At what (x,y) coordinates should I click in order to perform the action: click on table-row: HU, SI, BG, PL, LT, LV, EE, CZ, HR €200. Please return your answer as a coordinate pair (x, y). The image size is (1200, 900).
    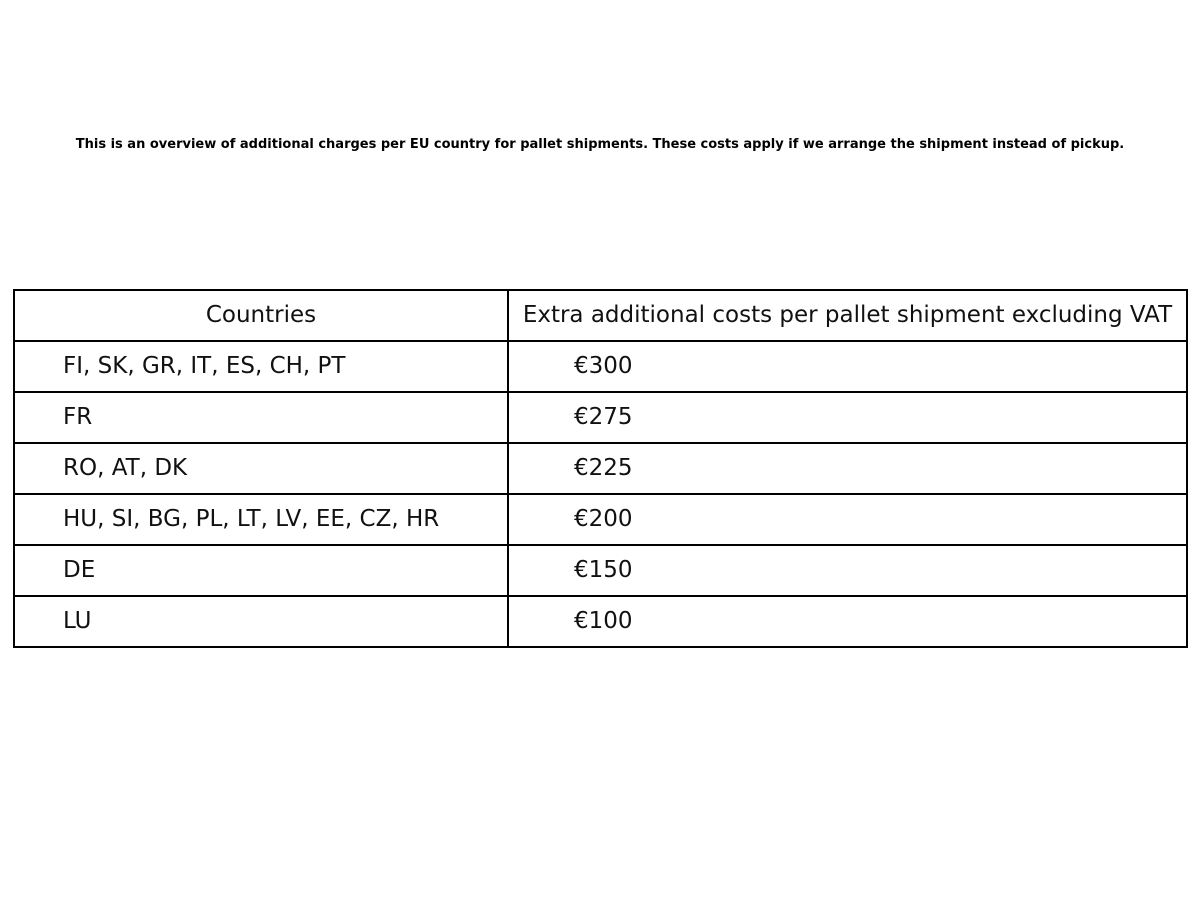
    Looking at the image, I should click on (600, 519).